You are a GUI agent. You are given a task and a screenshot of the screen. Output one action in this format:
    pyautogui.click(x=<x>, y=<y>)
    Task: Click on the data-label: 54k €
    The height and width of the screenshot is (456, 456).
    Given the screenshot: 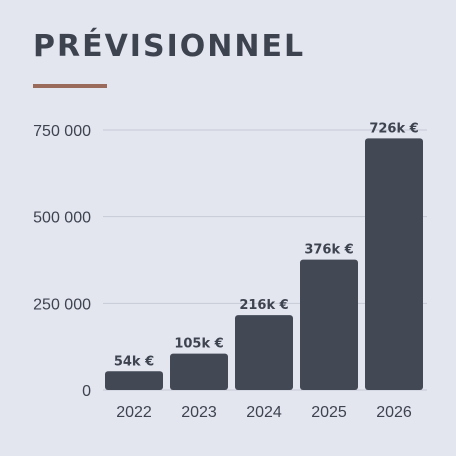 What is the action you would take?
    pyautogui.click(x=134, y=361)
    